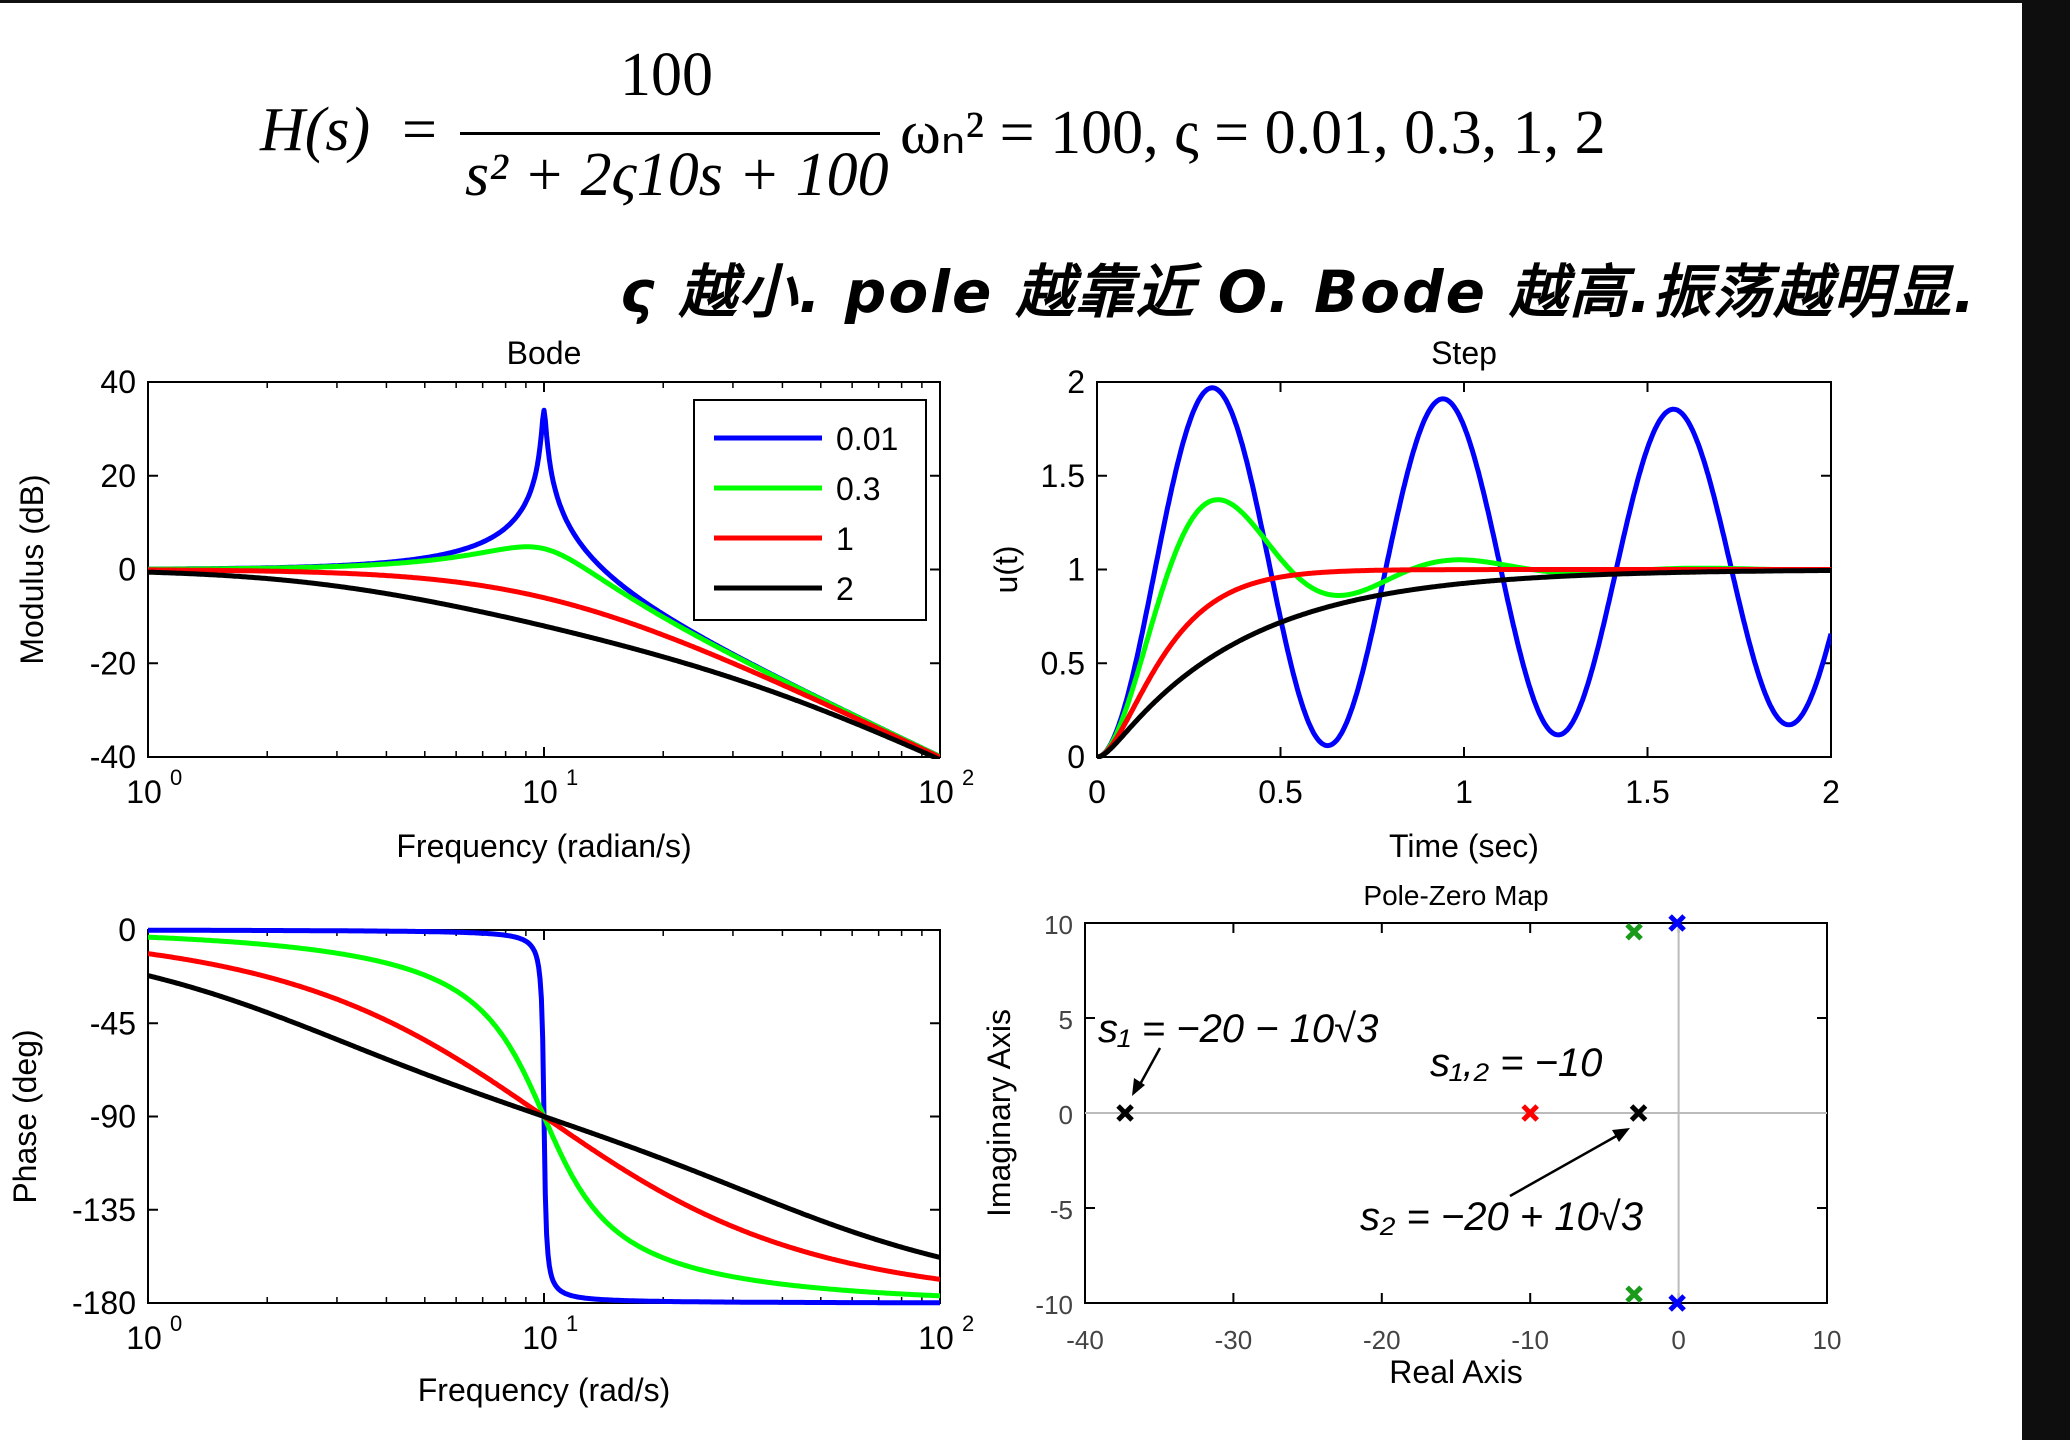 The height and width of the screenshot is (1440, 2070). What do you see at coordinates (113, 1117) in the screenshot?
I see `y-tick-label: -90` at bounding box center [113, 1117].